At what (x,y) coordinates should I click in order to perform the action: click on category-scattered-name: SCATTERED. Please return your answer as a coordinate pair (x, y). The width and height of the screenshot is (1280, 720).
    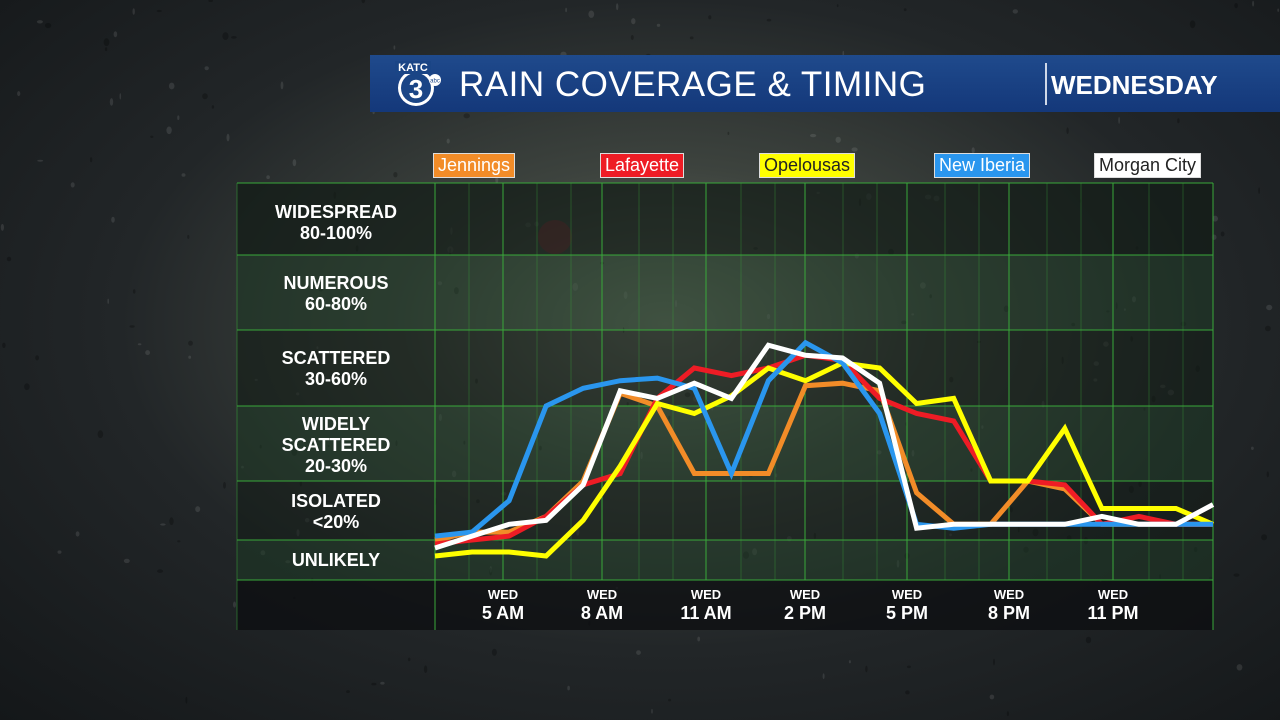
    Looking at the image, I should click on (336, 358).